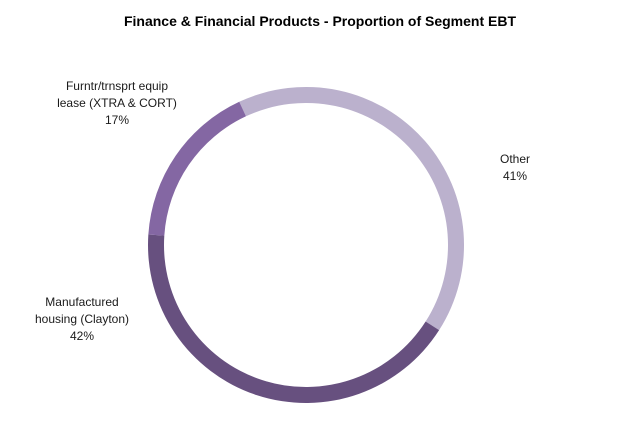  I want to click on slice-value-label: 17%, so click(117, 120).